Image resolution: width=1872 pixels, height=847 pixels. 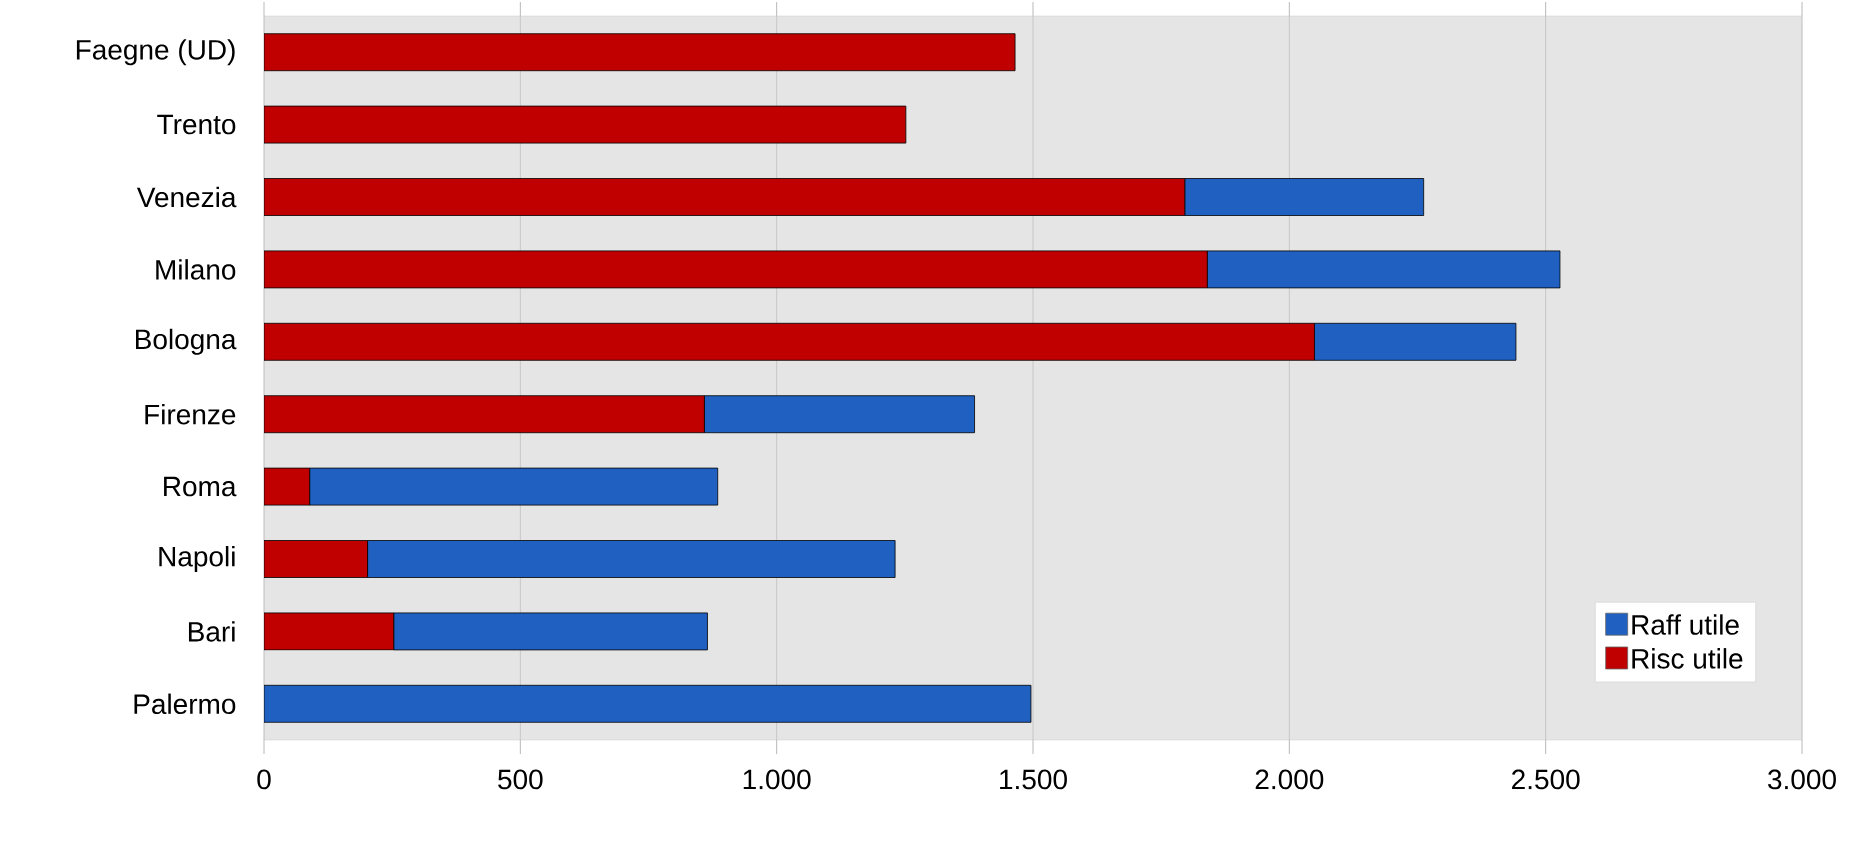 What do you see at coordinates (196, 269) in the screenshot?
I see `y-tick-label: Milano` at bounding box center [196, 269].